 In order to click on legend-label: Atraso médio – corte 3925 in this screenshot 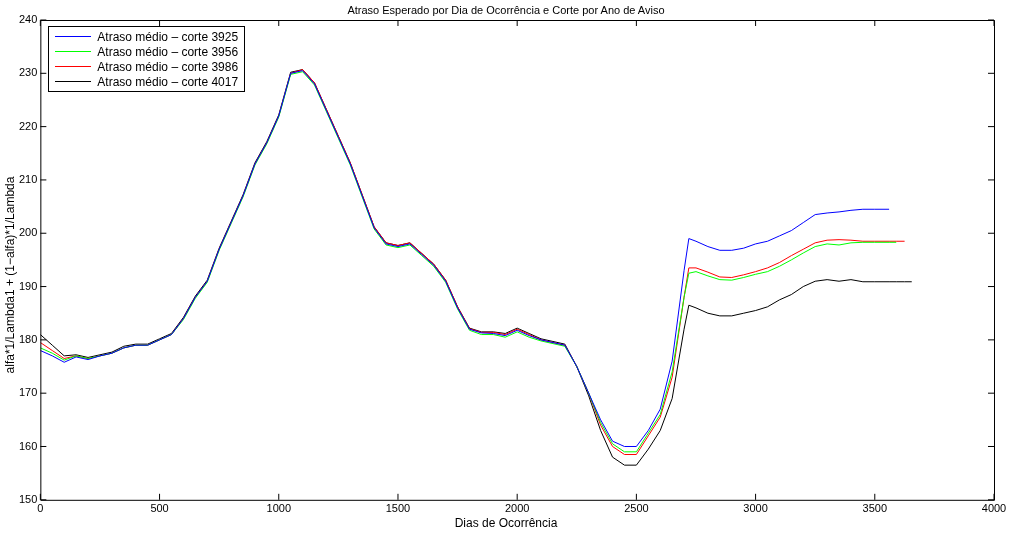, I will do `click(168, 36)`.